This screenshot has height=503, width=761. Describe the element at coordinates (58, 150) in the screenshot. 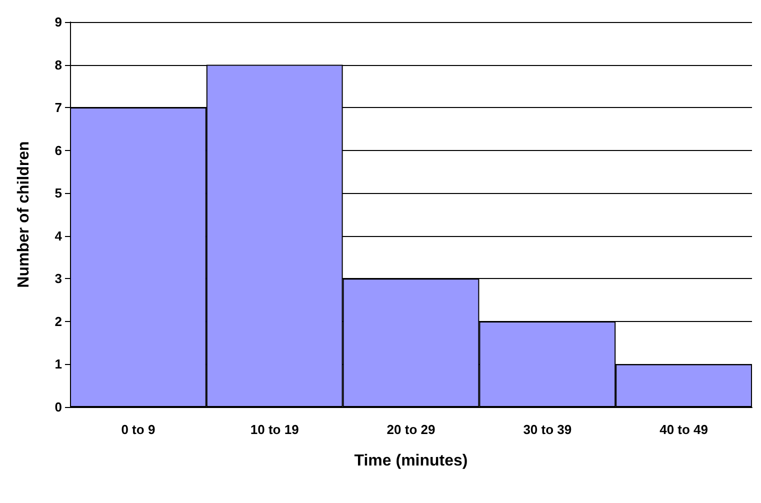

I see `y-tick-label: 6` at that location.